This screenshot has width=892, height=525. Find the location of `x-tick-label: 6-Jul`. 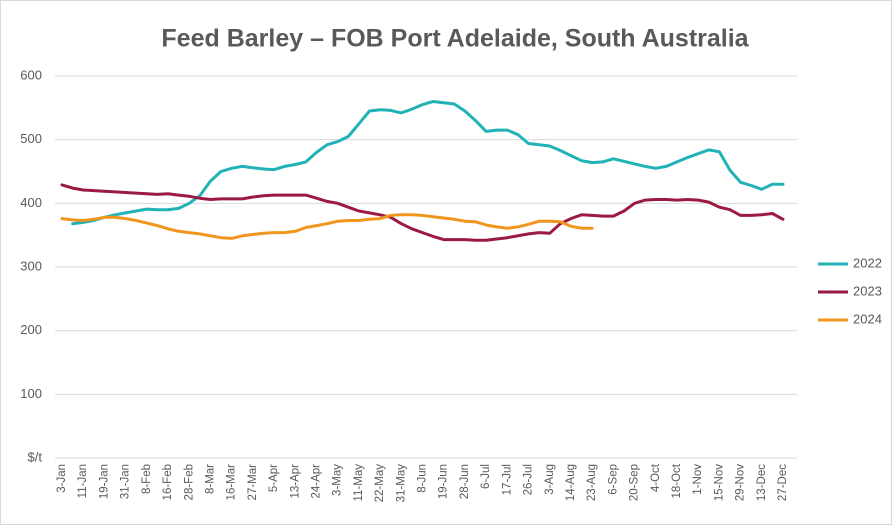

x-tick-label: 6-Jul is located at coordinates (486, 476).